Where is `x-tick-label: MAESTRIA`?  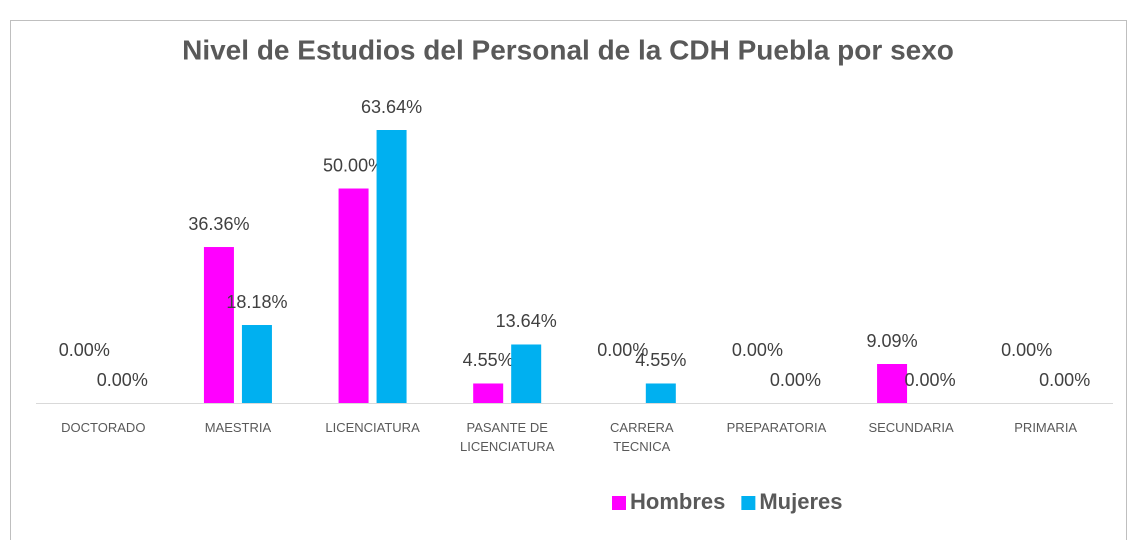
x-tick-label: MAESTRIA is located at coordinates (238, 427).